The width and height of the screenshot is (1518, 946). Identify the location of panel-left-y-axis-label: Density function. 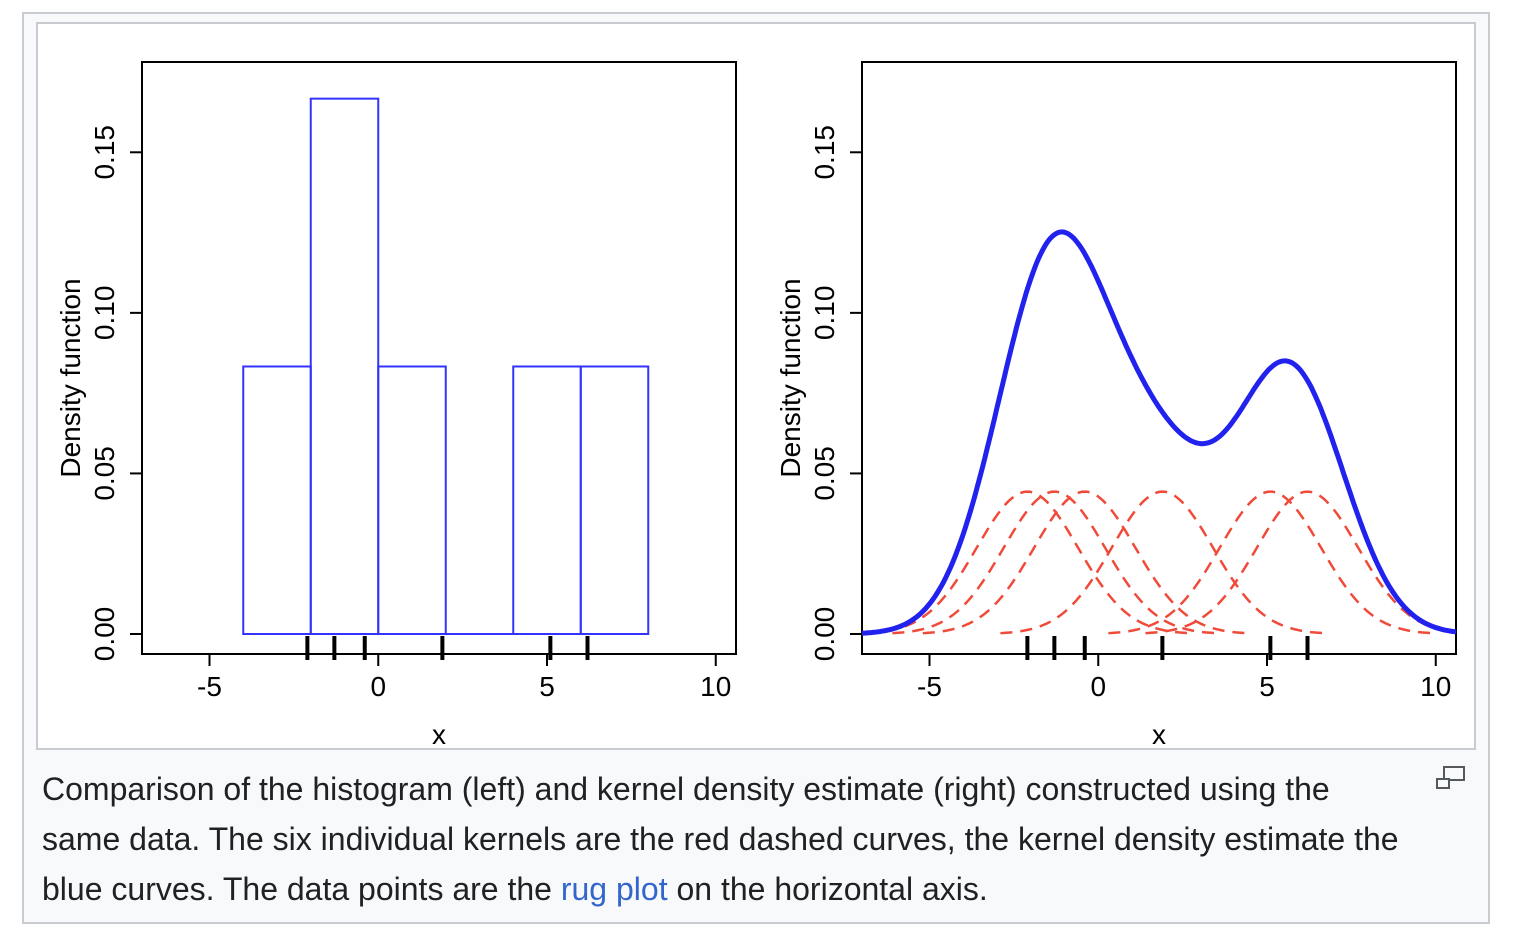
(70, 377).